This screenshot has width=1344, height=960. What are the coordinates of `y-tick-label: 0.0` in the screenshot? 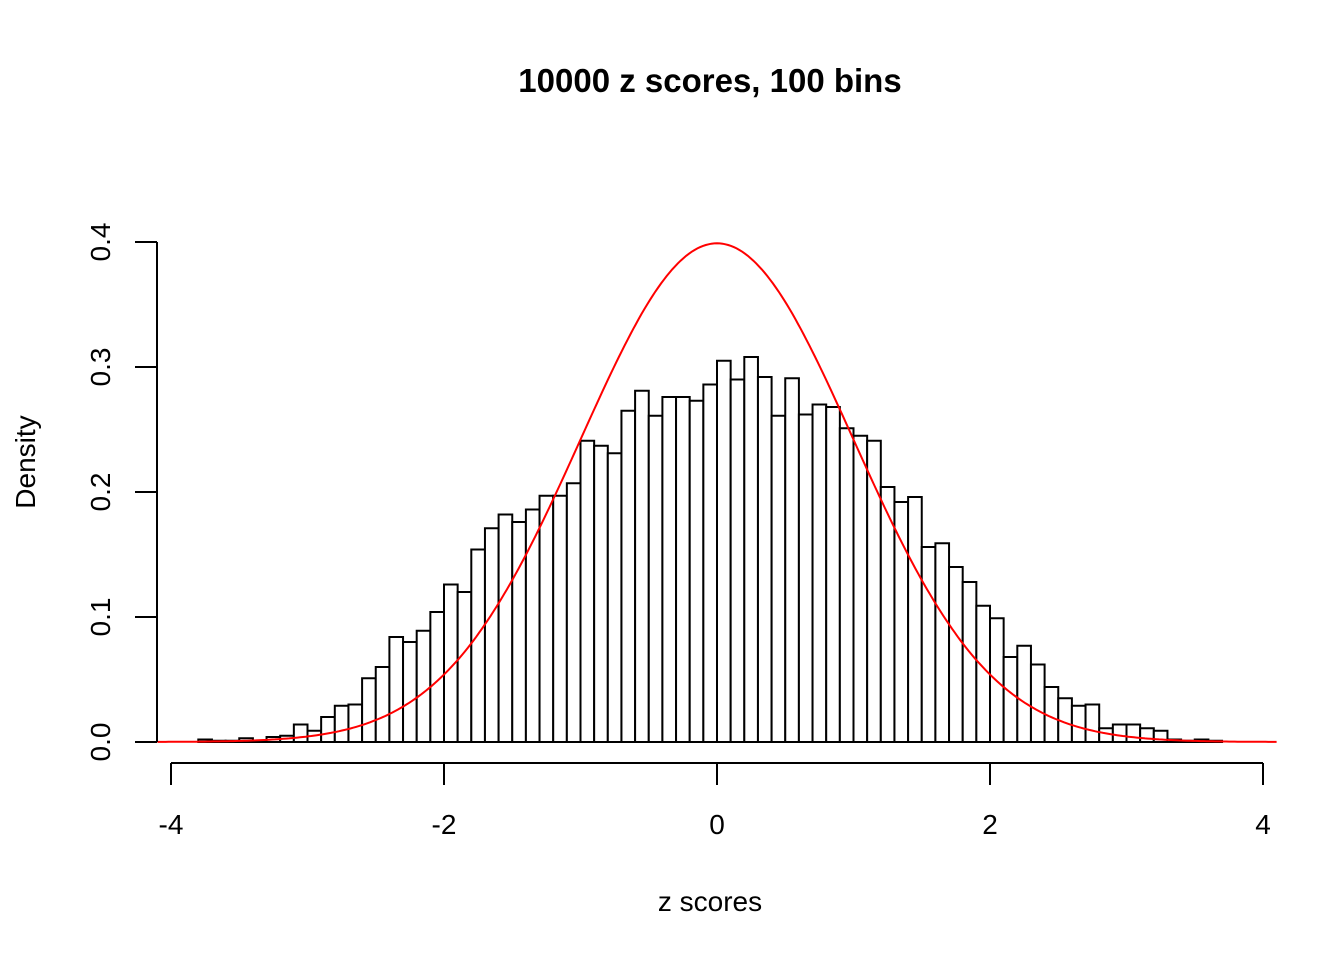 It's located at (100, 742).